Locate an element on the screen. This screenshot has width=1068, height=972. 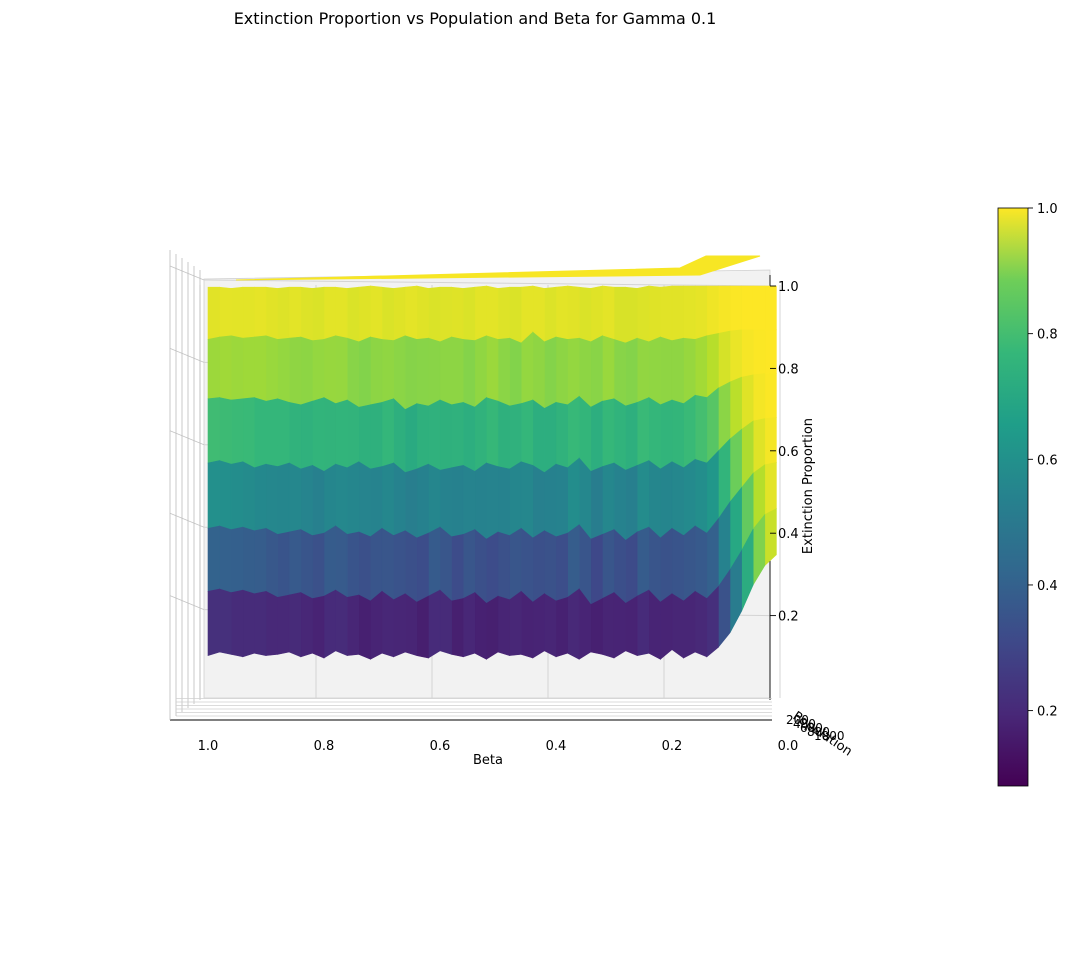
colorbar-tick-label: 1.0 is located at coordinates (1047, 209).